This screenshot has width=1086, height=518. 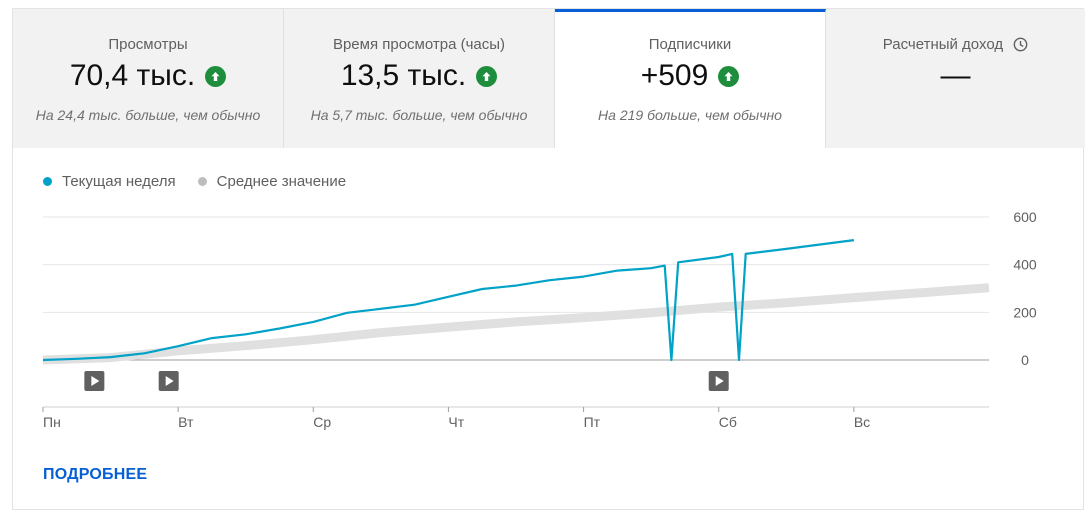 I want to click on tab-note: На 219 больше, чем обычно, so click(x=690, y=115).